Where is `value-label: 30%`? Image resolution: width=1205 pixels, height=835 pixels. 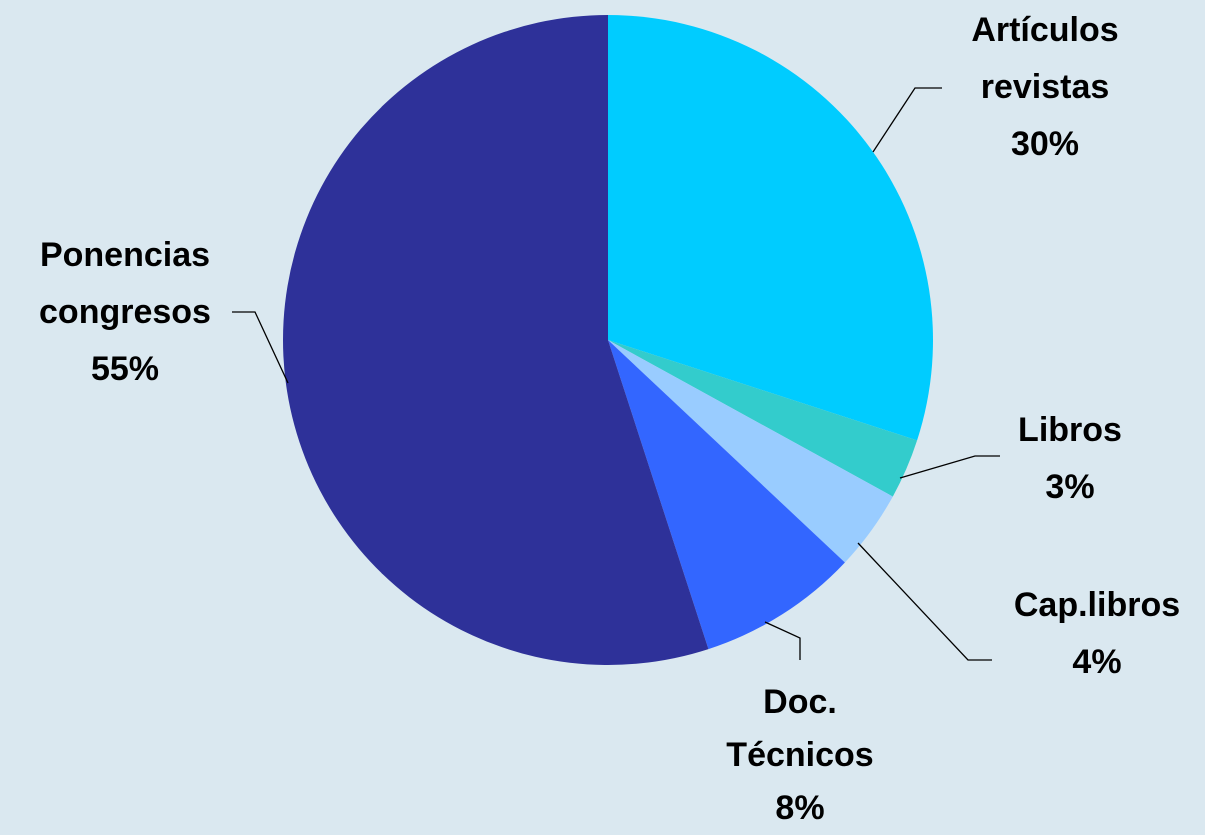
value-label: 30% is located at coordinates (1045, 144).